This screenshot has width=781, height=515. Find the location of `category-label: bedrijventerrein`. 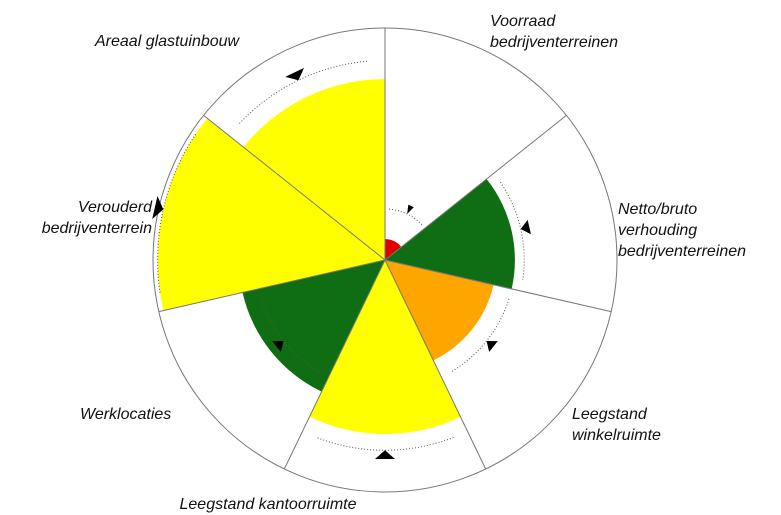

category-label: bedrijventerrein is located at coordinates (97, 228).